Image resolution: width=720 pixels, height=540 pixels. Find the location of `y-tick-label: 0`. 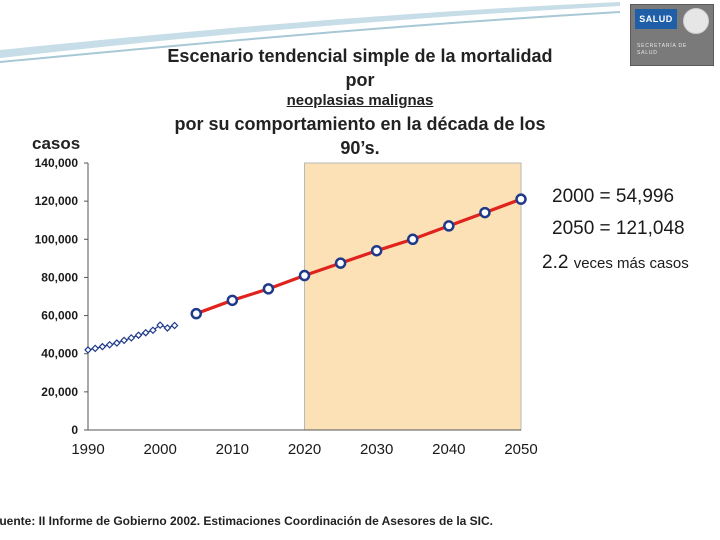

y-tick-label: 0 is located at coordinates (74, 430).